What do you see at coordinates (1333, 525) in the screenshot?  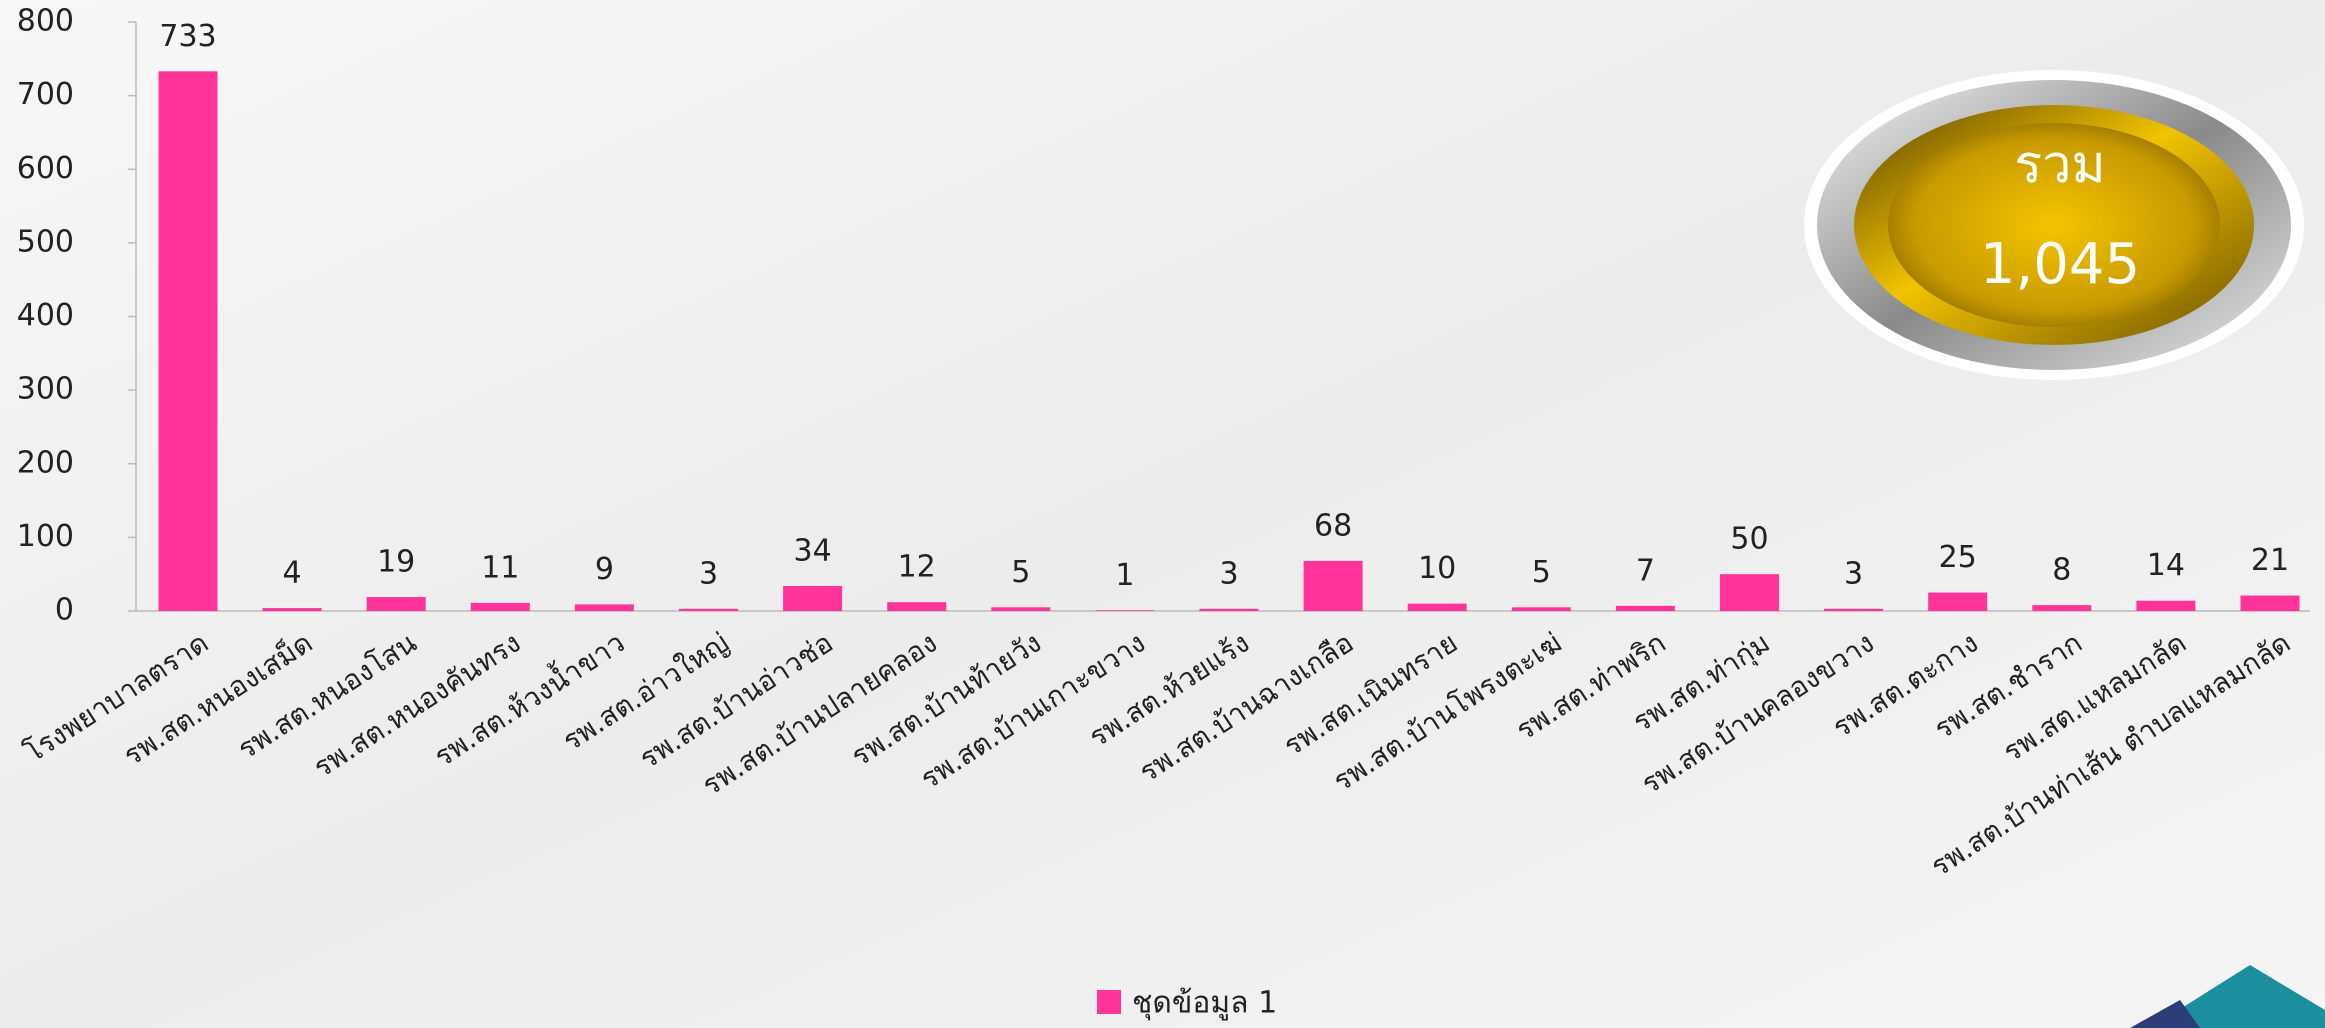 I see `data-label: 68` at bounding box center [1333, 525].